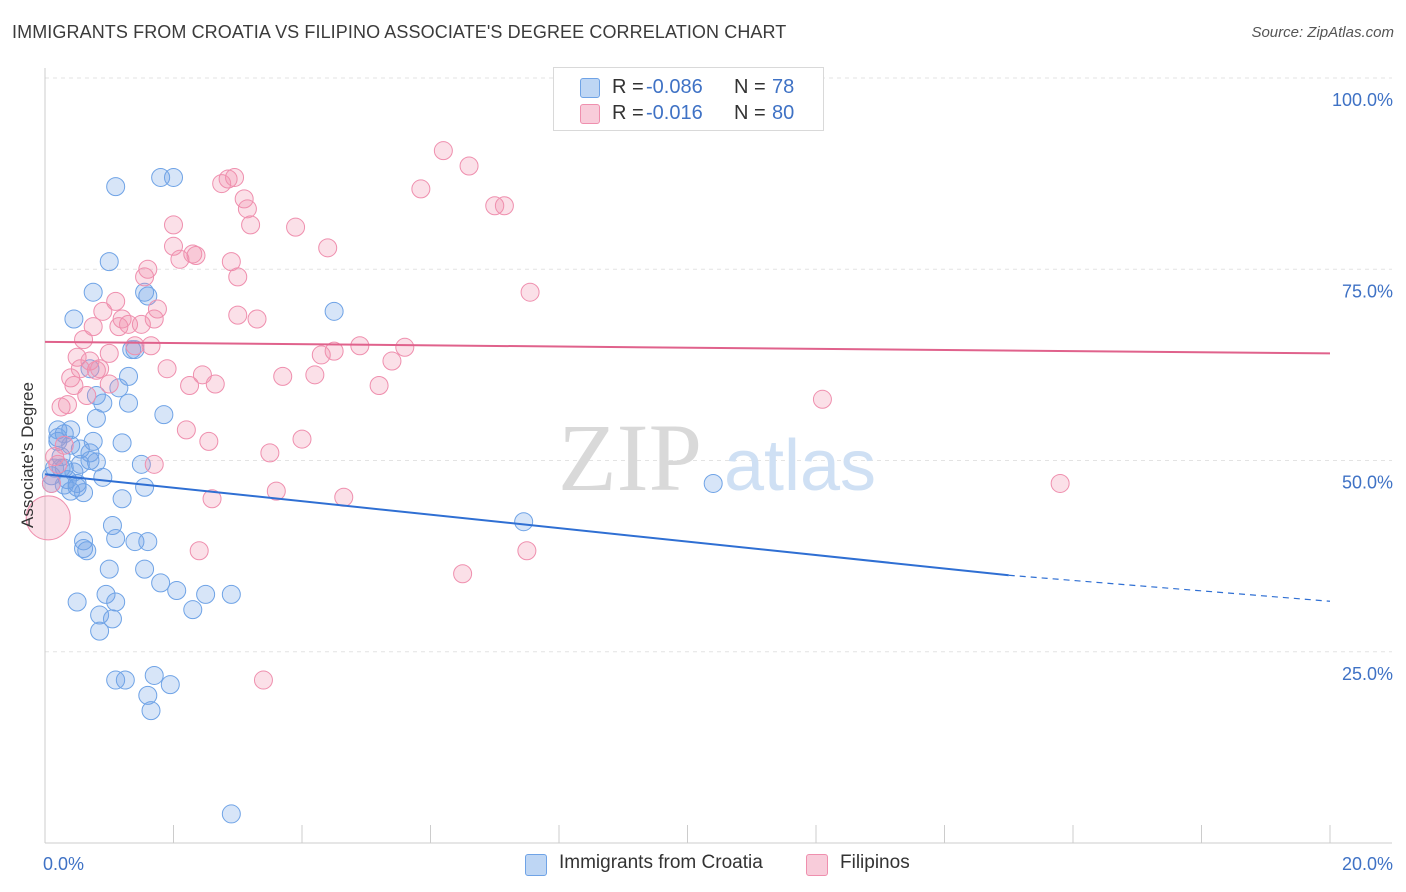 This screenshot has width=1406, height=892. What do you see at coordinates (1367, 291) in the screenshot?
I see `y-tick-label: 75.0%` at bounding box center [1367, 291].